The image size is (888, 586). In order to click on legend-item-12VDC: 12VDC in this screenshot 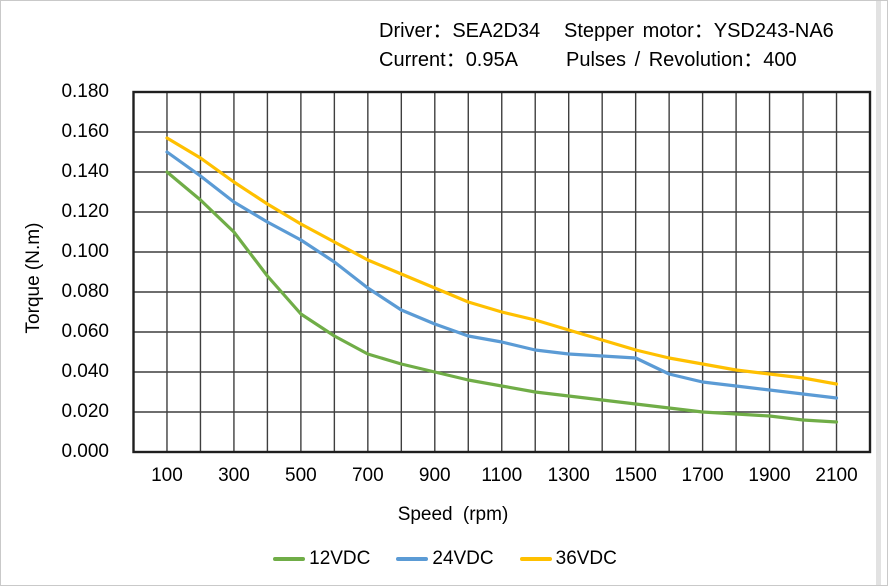, I will do `click(321, 559)`.